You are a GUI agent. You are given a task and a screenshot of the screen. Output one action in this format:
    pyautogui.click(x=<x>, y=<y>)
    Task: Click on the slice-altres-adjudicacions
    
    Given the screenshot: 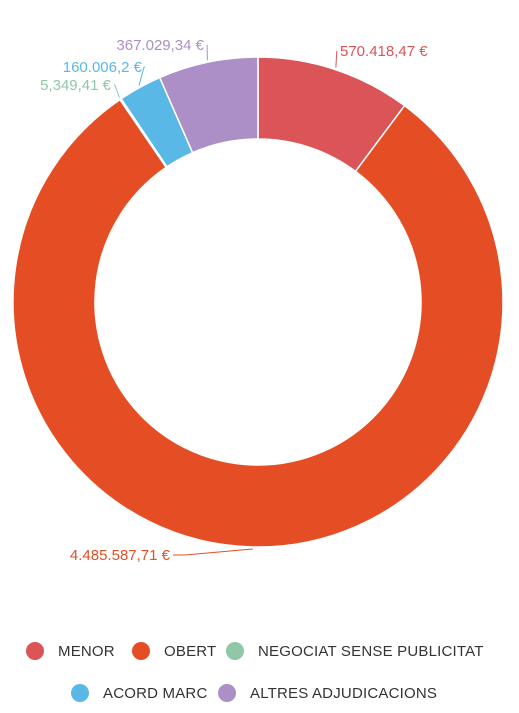 What is the action you would take?
    pyautogui.click(x=208, y=105)
    